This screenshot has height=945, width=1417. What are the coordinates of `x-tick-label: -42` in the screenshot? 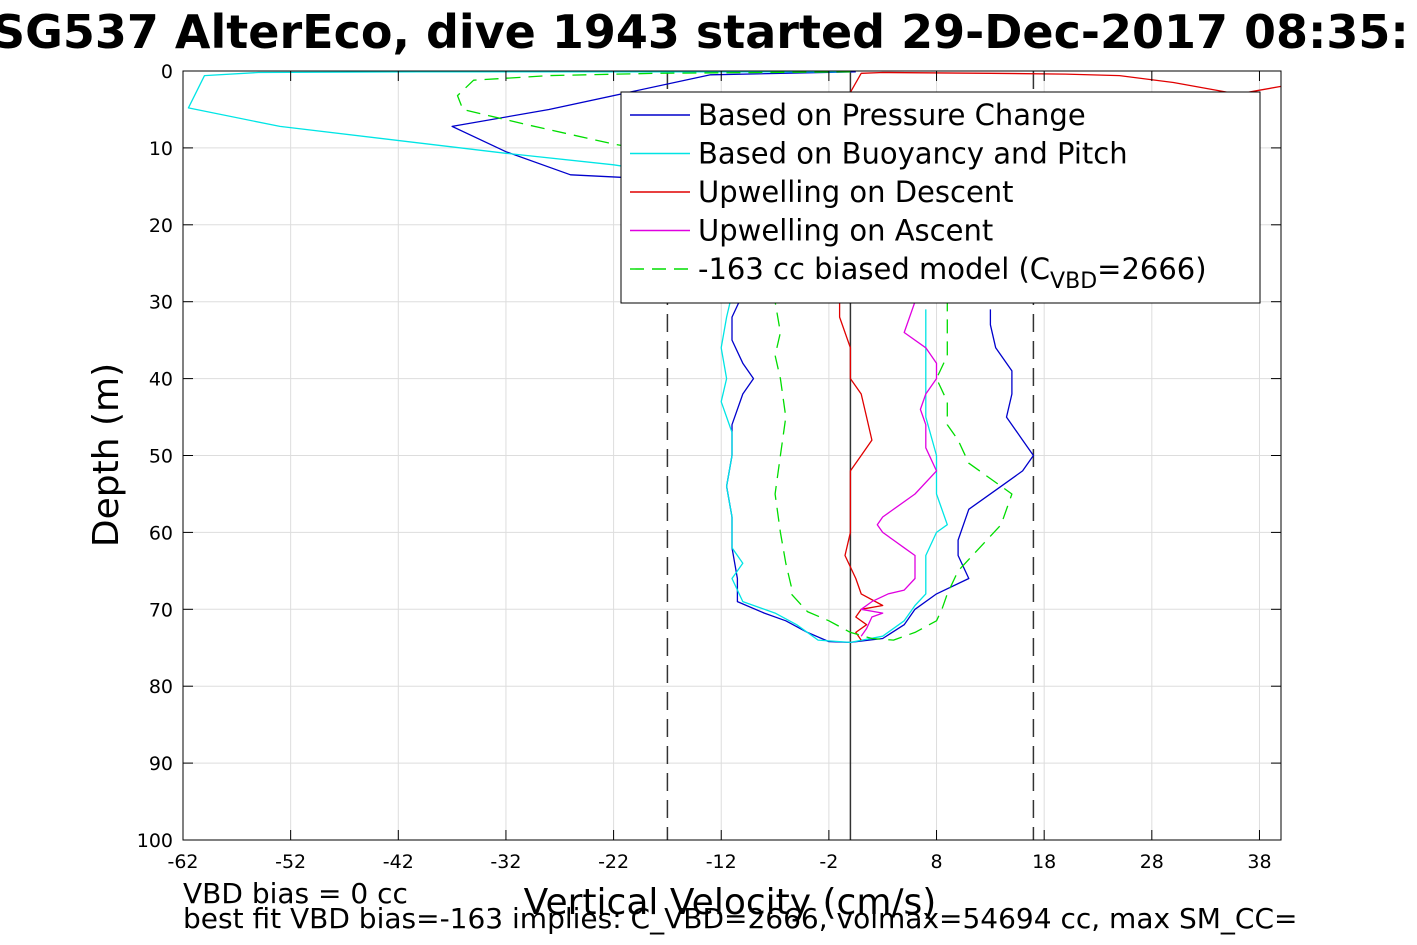 It's located at (398, 862).